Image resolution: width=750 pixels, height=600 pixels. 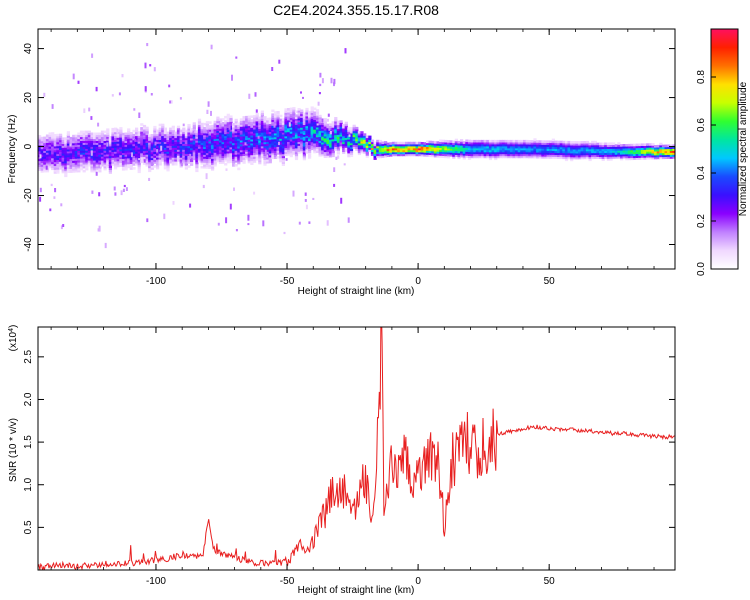 What do you see at coordinates (724, 149) in the screenshot?
I see `colorbar-frame` at bounding box center [724, 149].